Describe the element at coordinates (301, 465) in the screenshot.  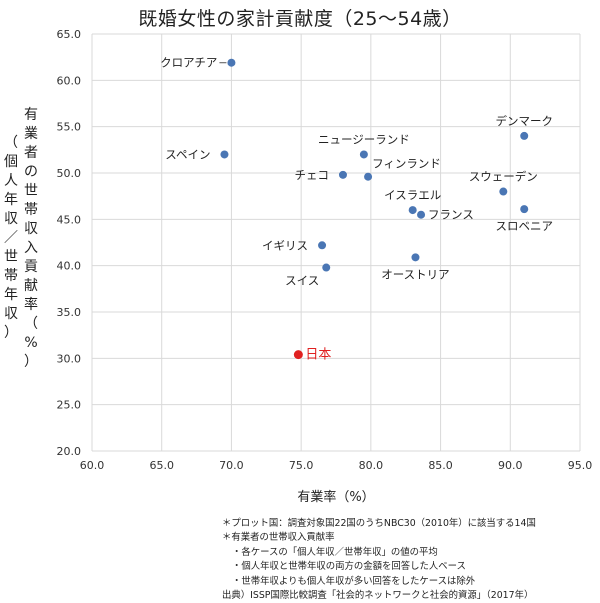
I see `x-tick-label: 75.0` at that location.